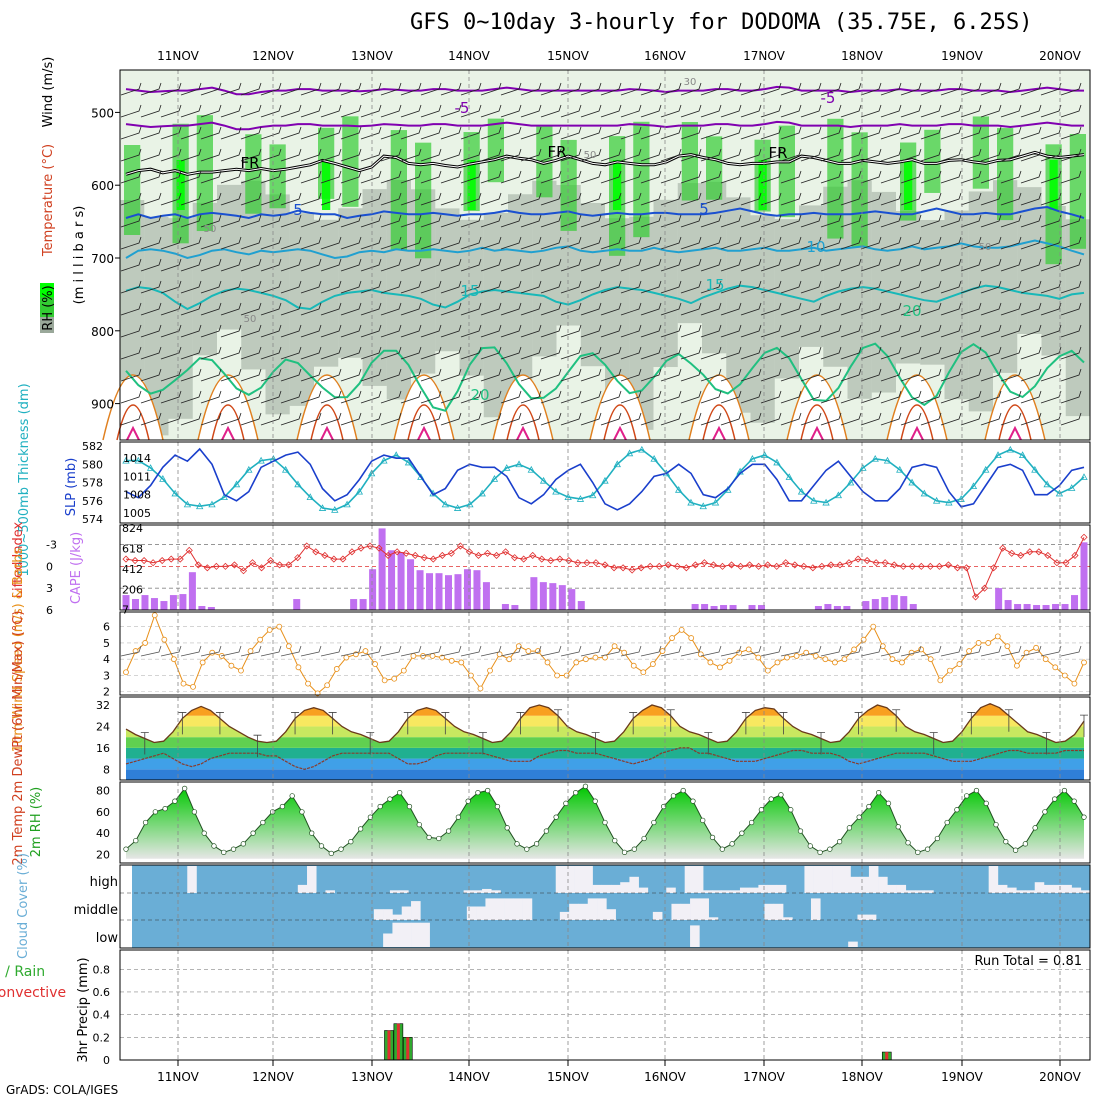 The image size is (1100, 1100). Describe the element at coordinates (523, 407) in the screenshot. I see `boundary-layer-arch` at that location.